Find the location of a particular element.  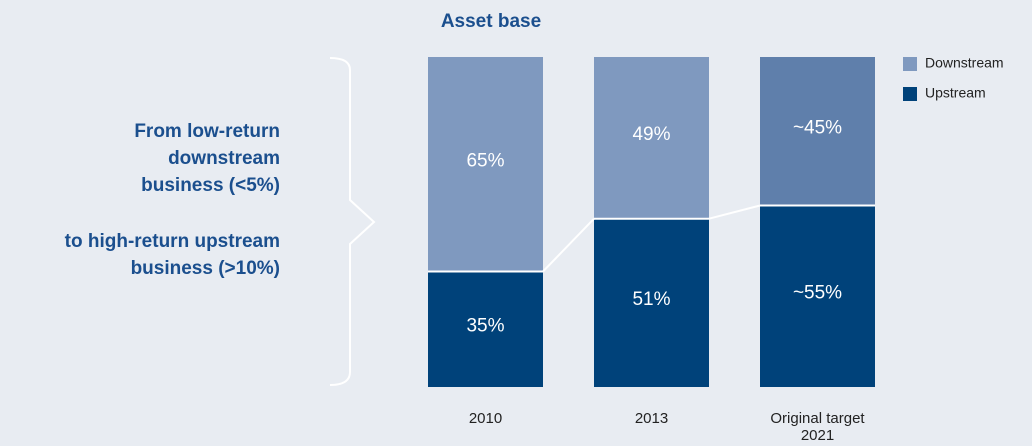

value-label: ~45% is located at coordinates (817, 127).